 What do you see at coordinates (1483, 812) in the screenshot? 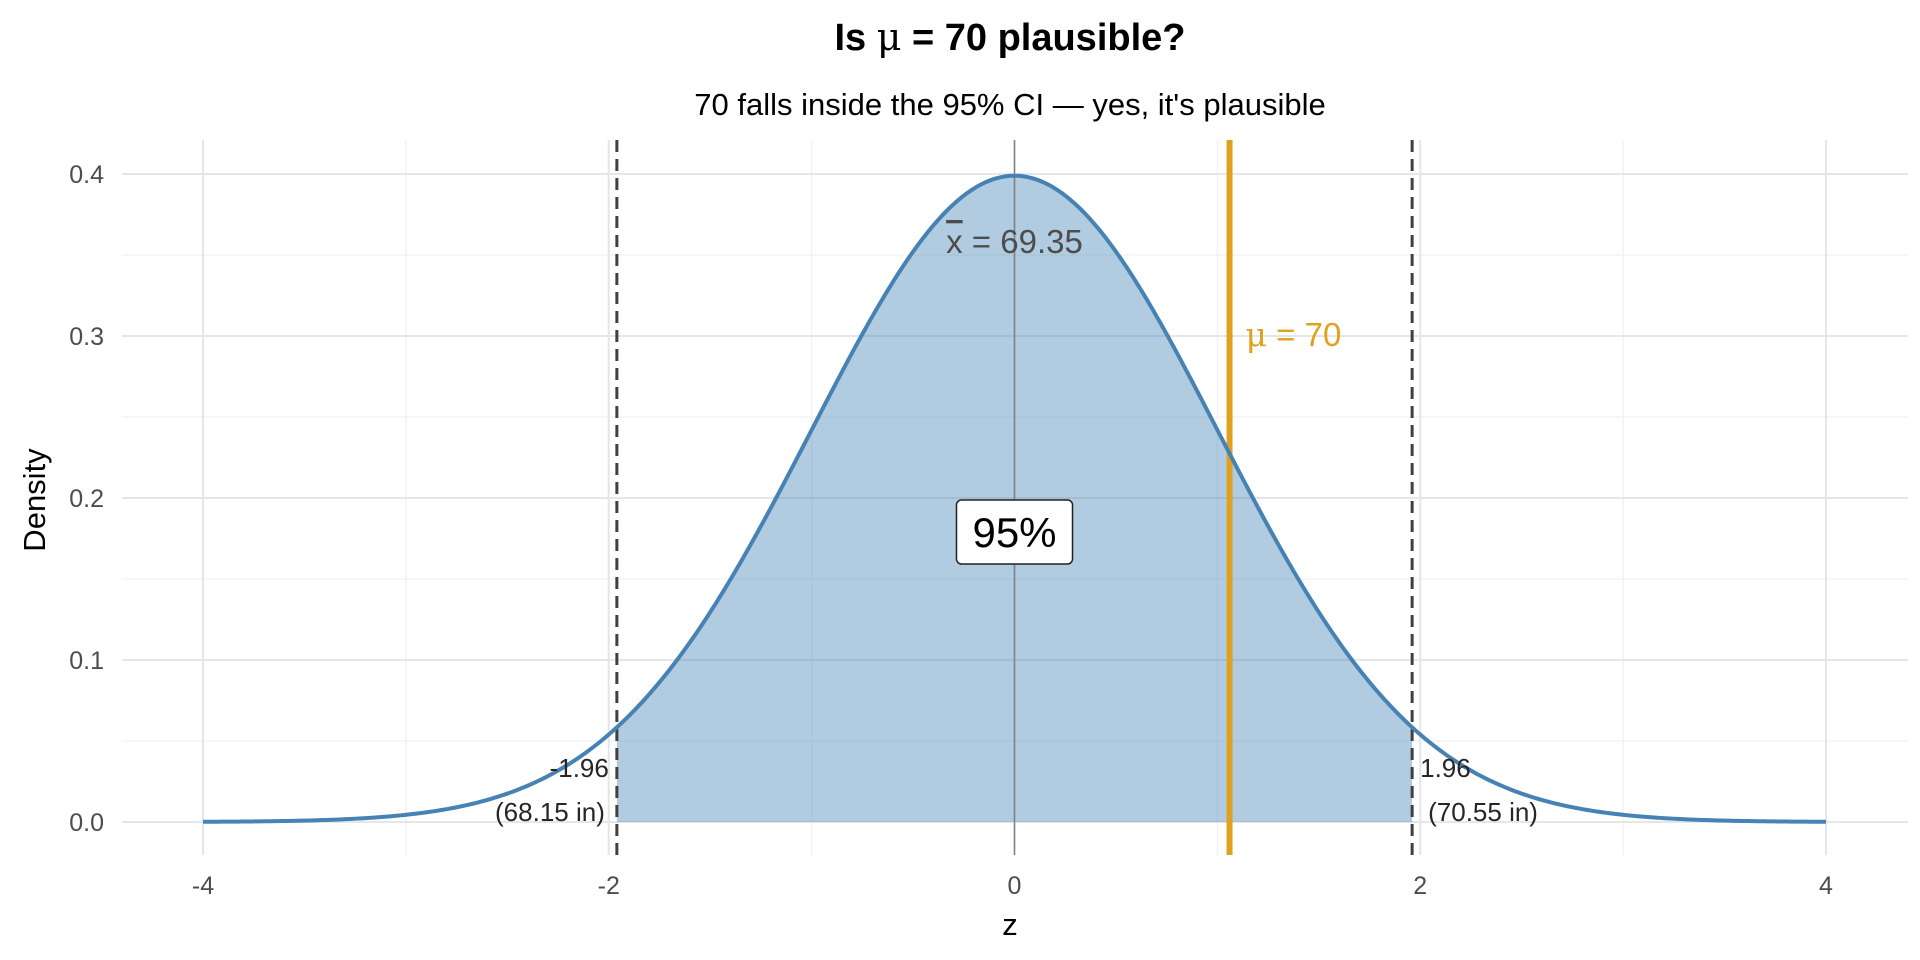
I see `critical-value-label: (70.55 in)` at bounding box center [1483, 812].